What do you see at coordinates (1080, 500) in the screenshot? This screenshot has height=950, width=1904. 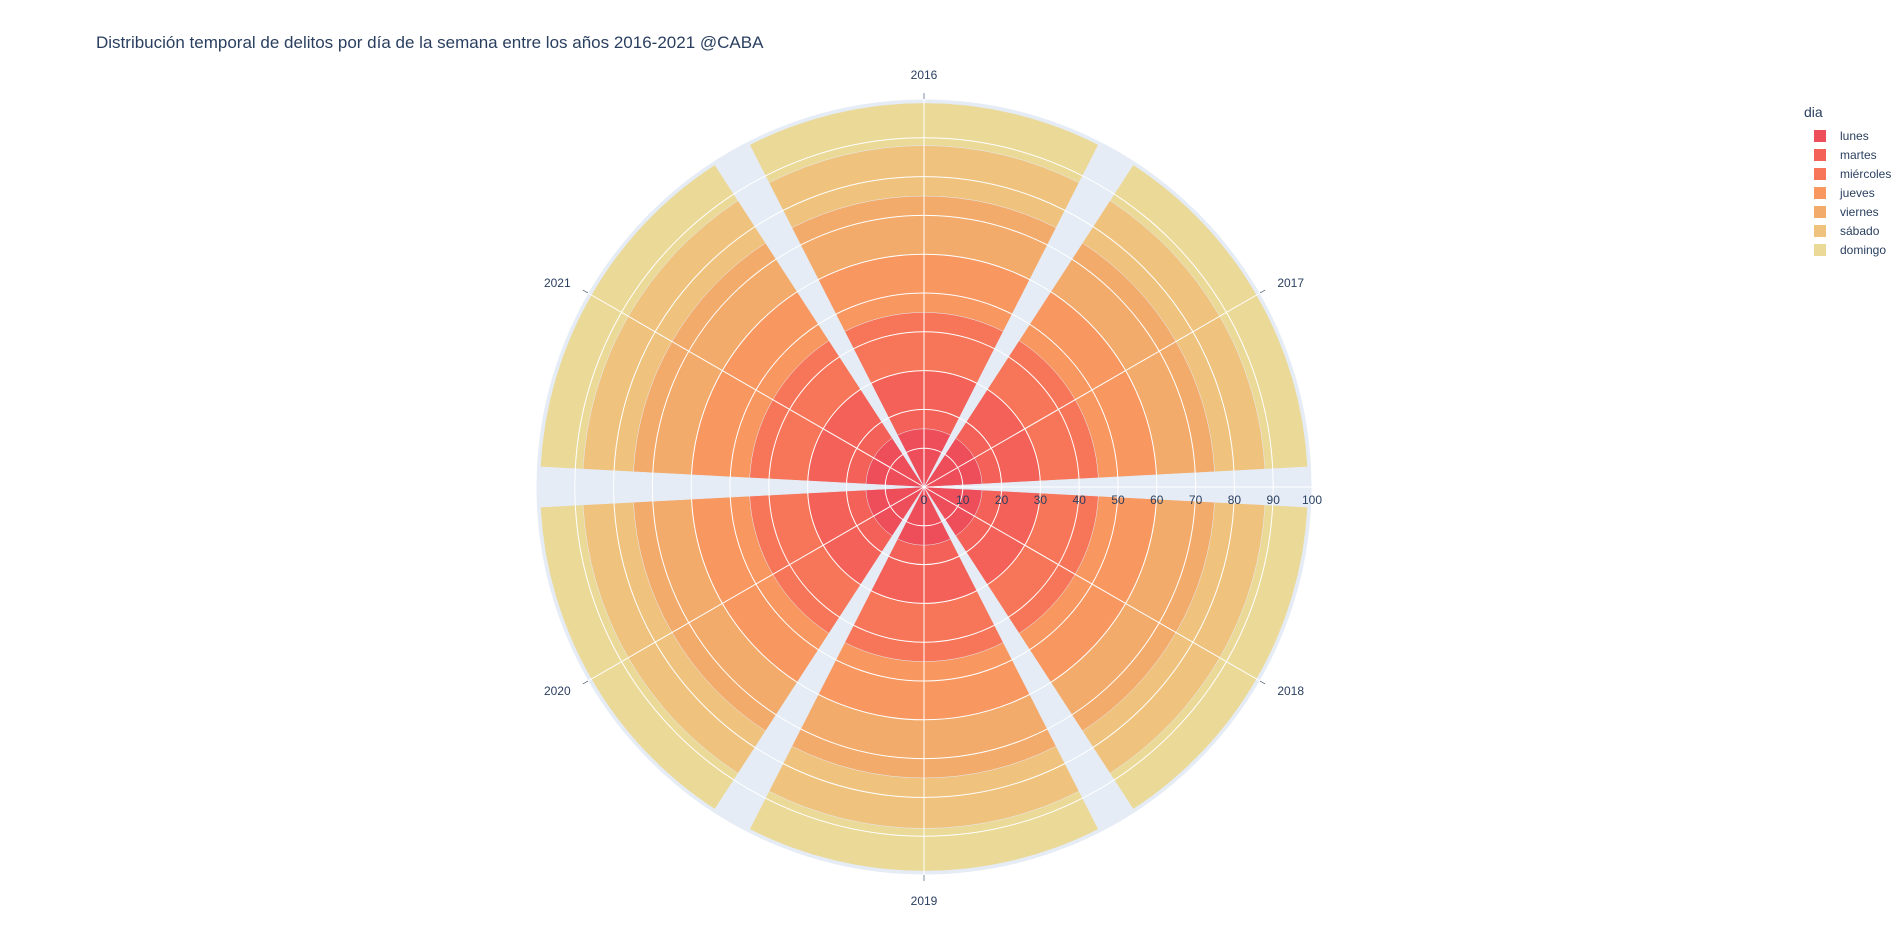 I see `radial-tick-label: 40` at bounding box center [1080, 500].